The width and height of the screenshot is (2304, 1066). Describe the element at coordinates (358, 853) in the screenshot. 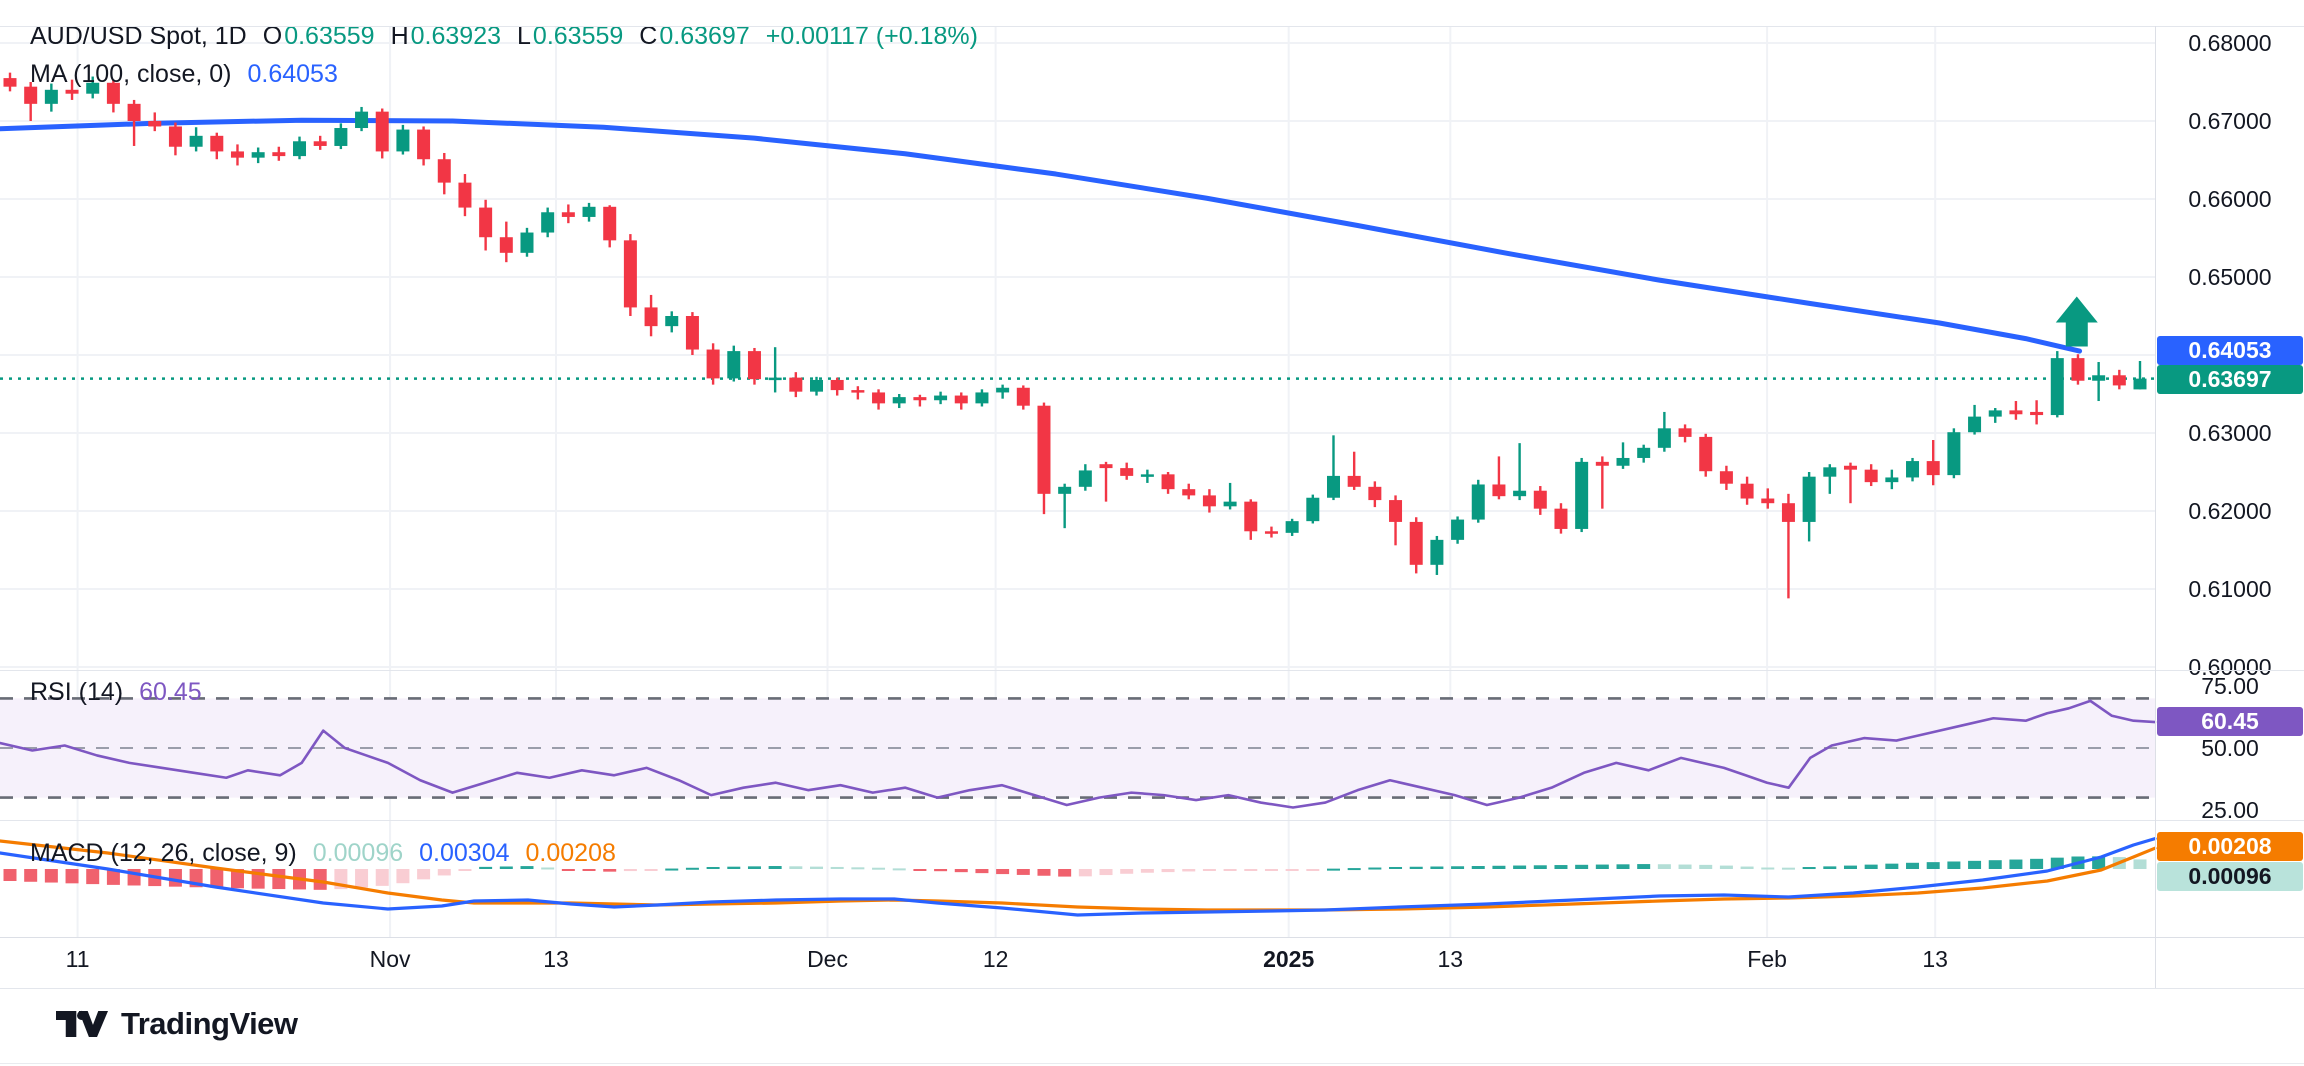

I see `macd-hist-value: 0.00096` at that location.